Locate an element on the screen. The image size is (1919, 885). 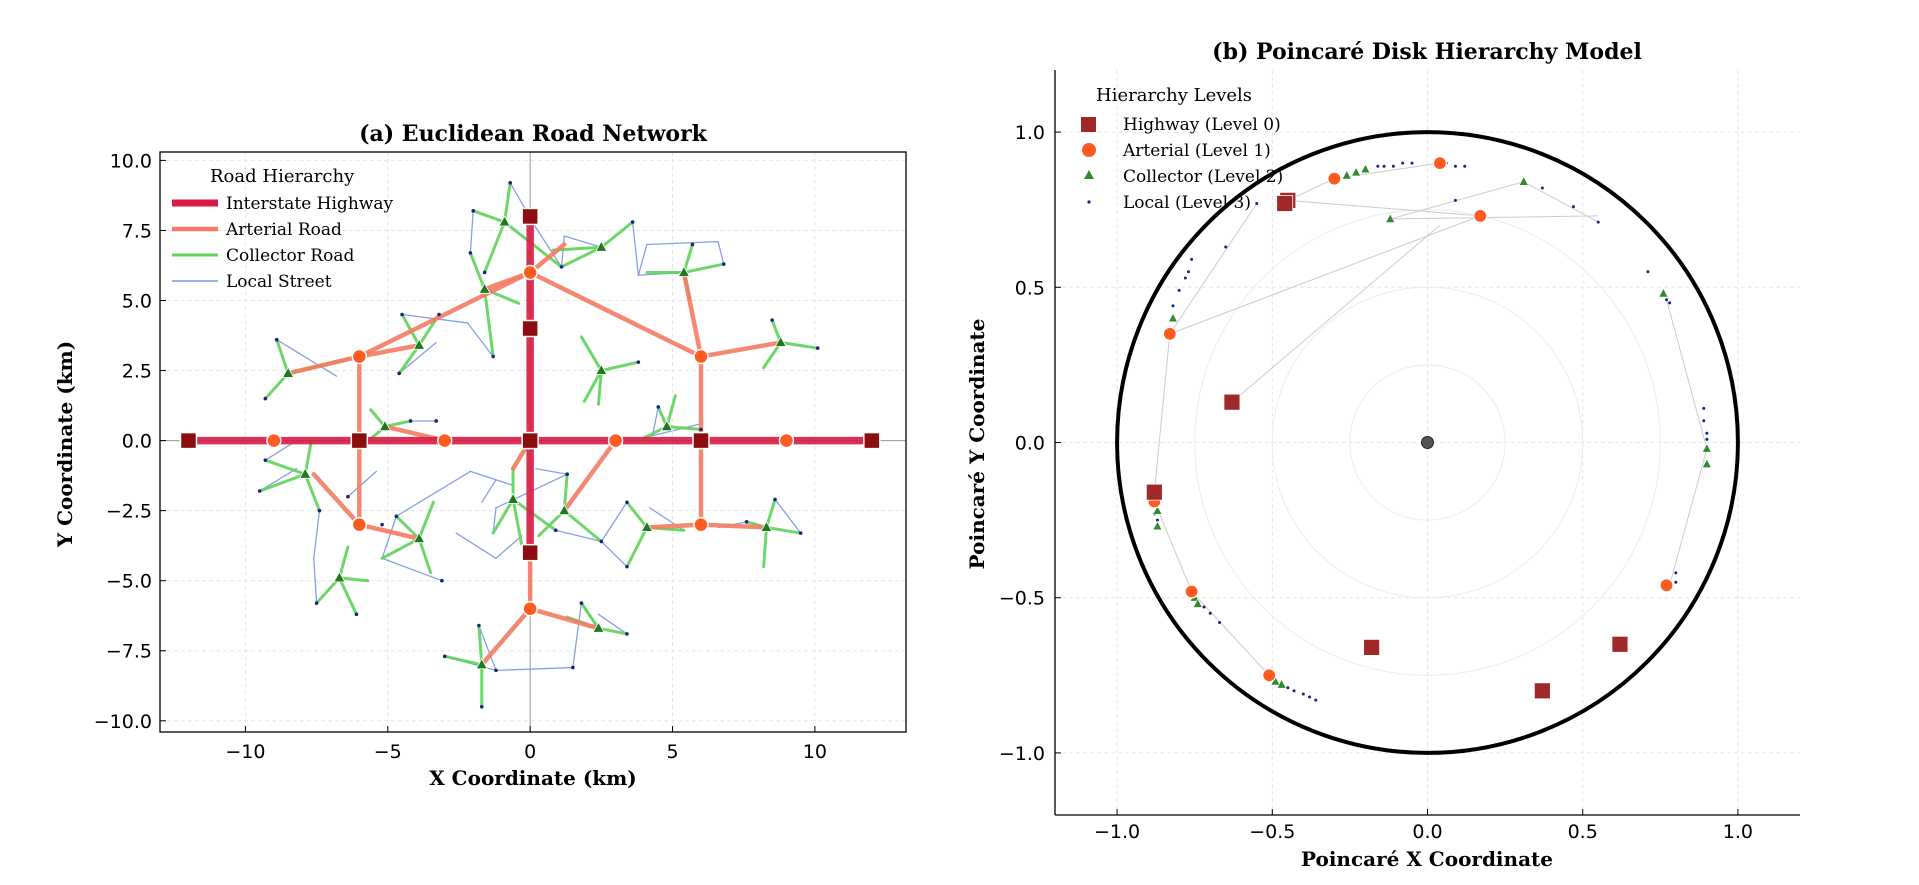
y-tick-label-a: 7.5 is located at coordinates (137, 231).